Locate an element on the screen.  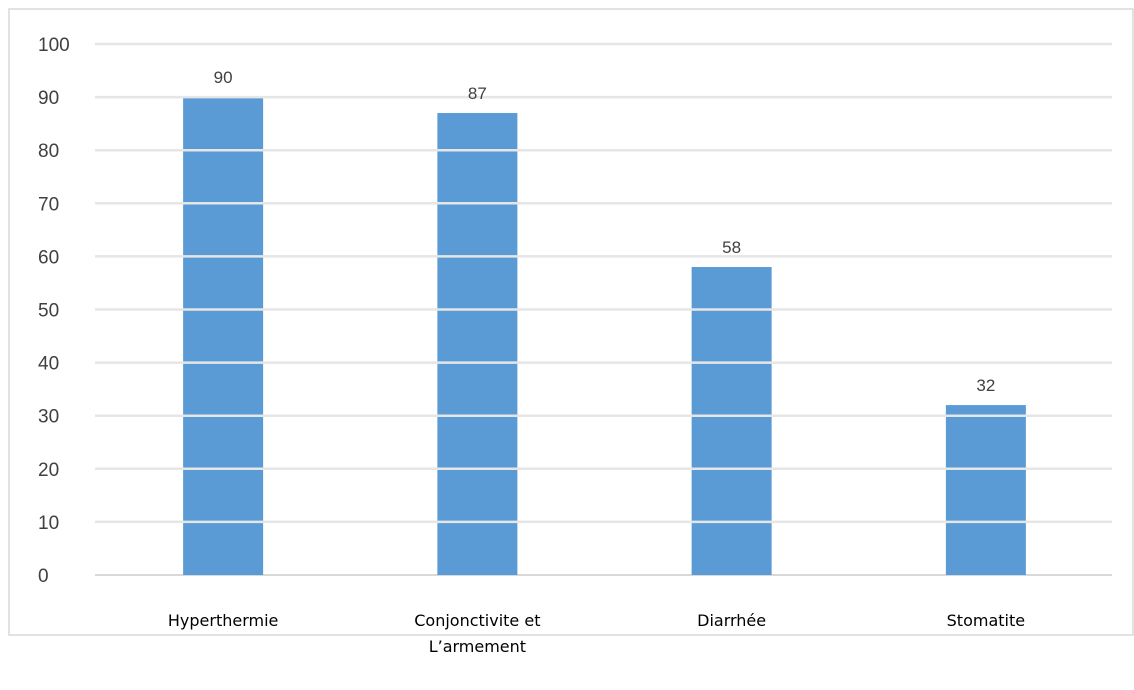
y-tick-label: 80 is located at coordinates (48, 151).